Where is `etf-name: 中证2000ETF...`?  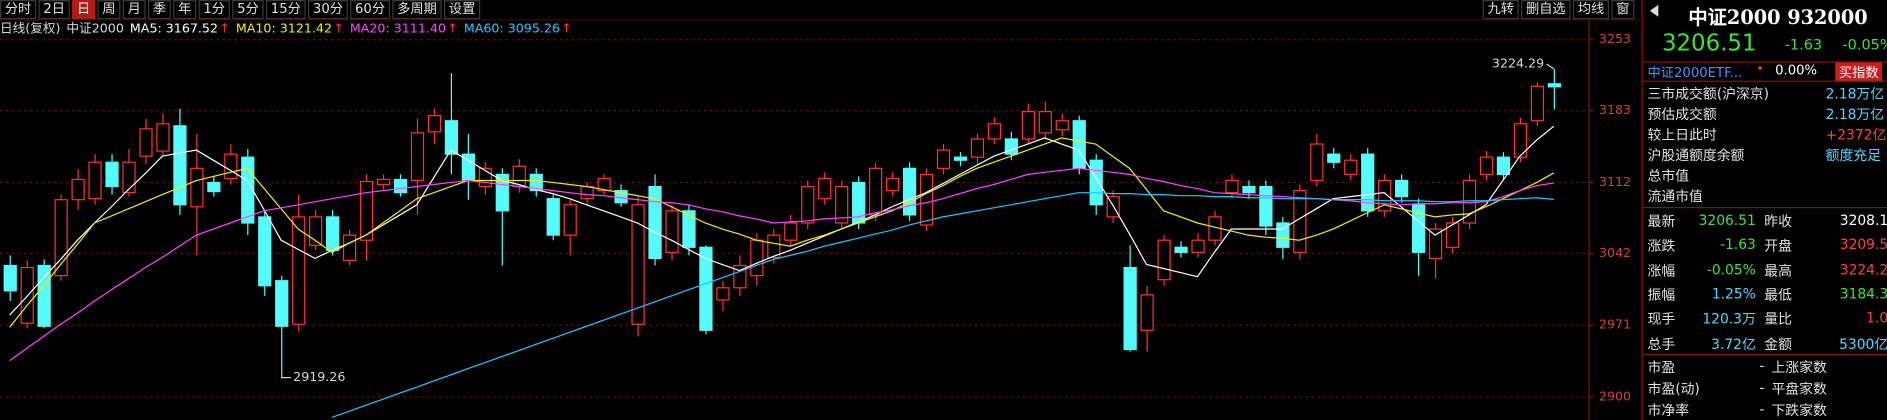 etf-name: 中证2000ETF... is located at coordinates (1695, 72).